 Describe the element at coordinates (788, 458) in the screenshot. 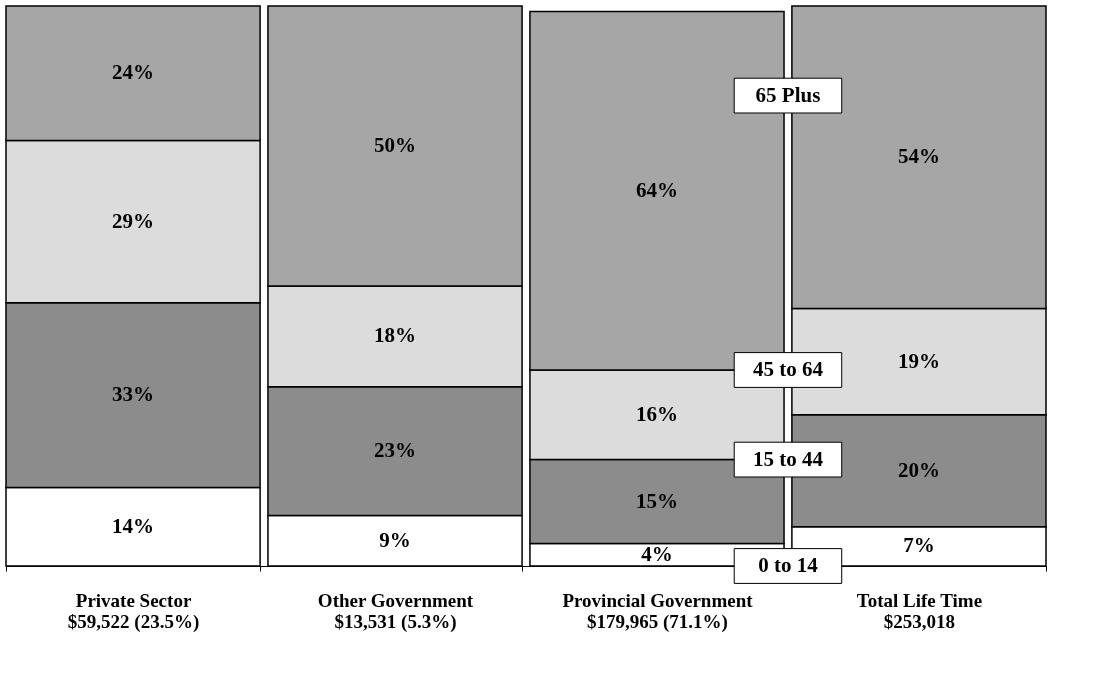

I see `series-label: 15 to 44` at that location.